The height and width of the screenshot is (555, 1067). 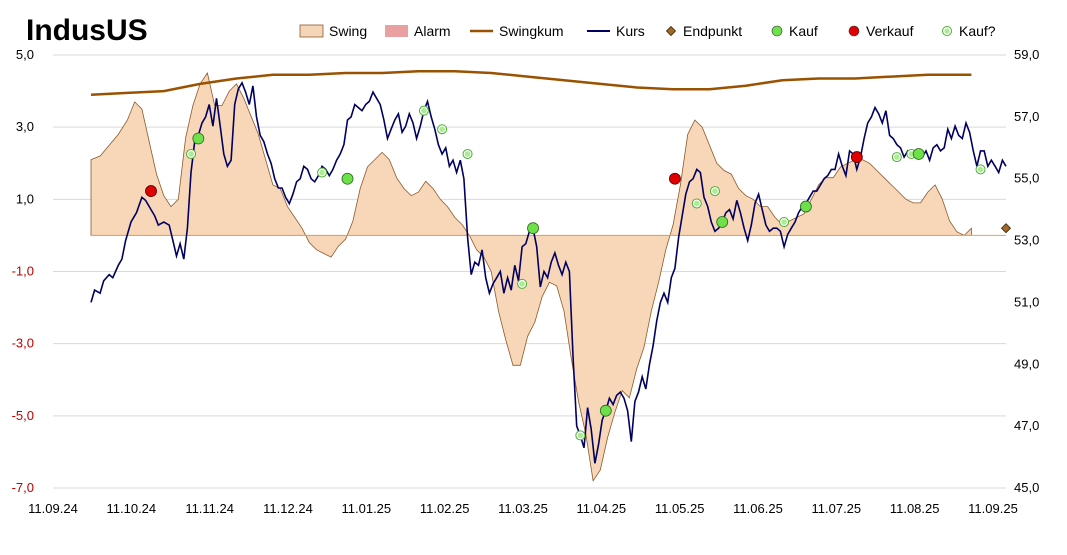 What do you see at coordinates (890, 31) in the screenshot?
I see `legend-label-6: Verkauf` at bounding box center [890, 31].